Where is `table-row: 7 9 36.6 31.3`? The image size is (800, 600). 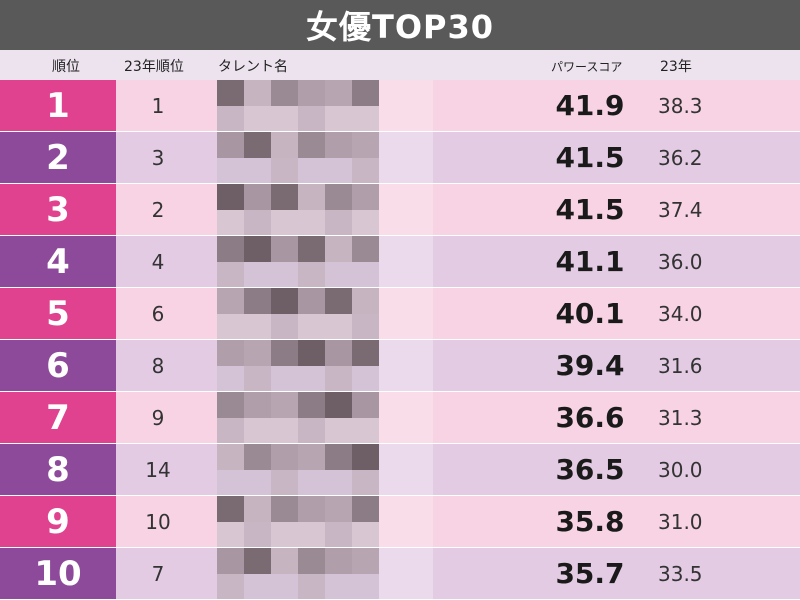
table-row: 7 9 36.6 31.3 is located at coordinates (400, 418).